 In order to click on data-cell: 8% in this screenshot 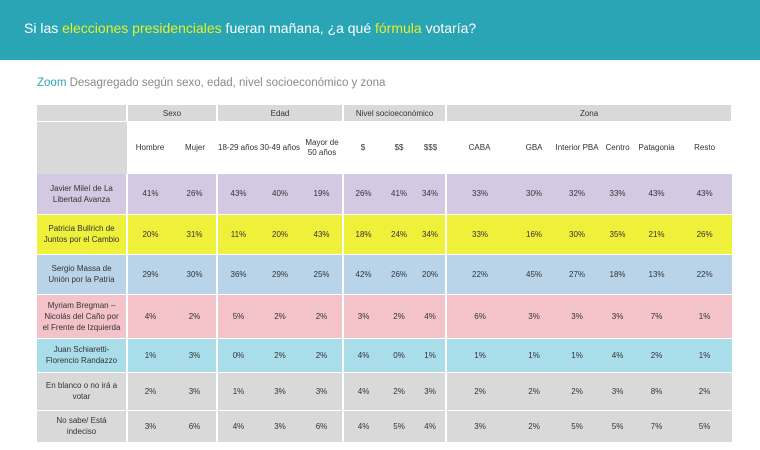, I will do `click(657, 391)`.